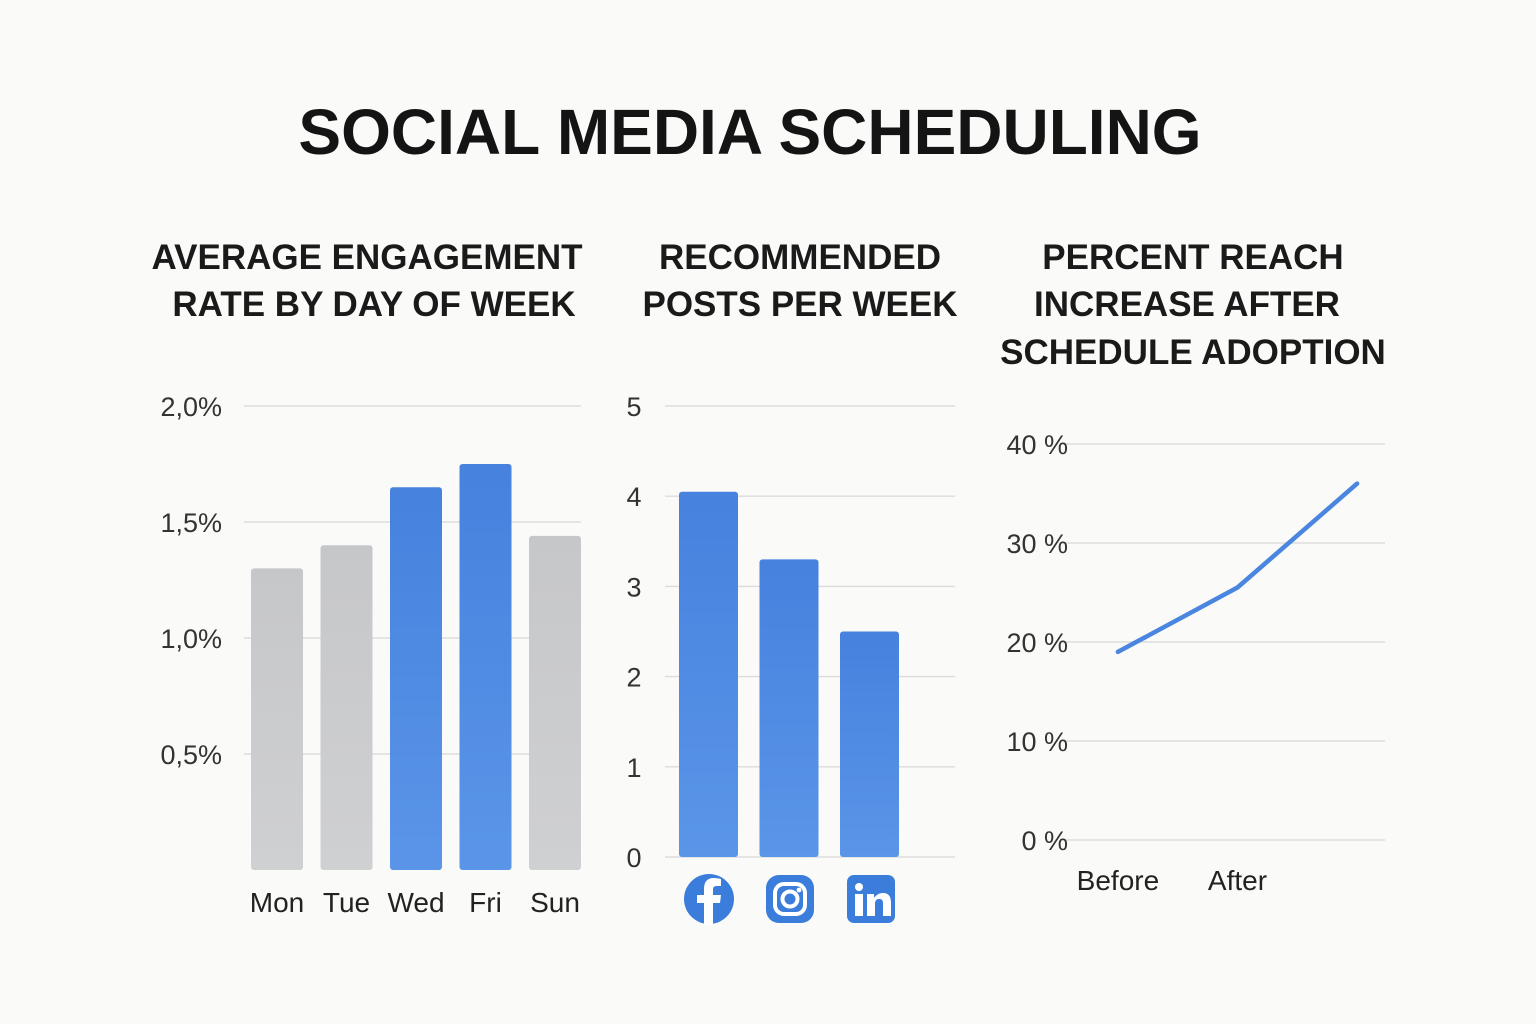 This screenshot has height=1024, width=1536. I want to click on bar-sun, so click(555, 702).